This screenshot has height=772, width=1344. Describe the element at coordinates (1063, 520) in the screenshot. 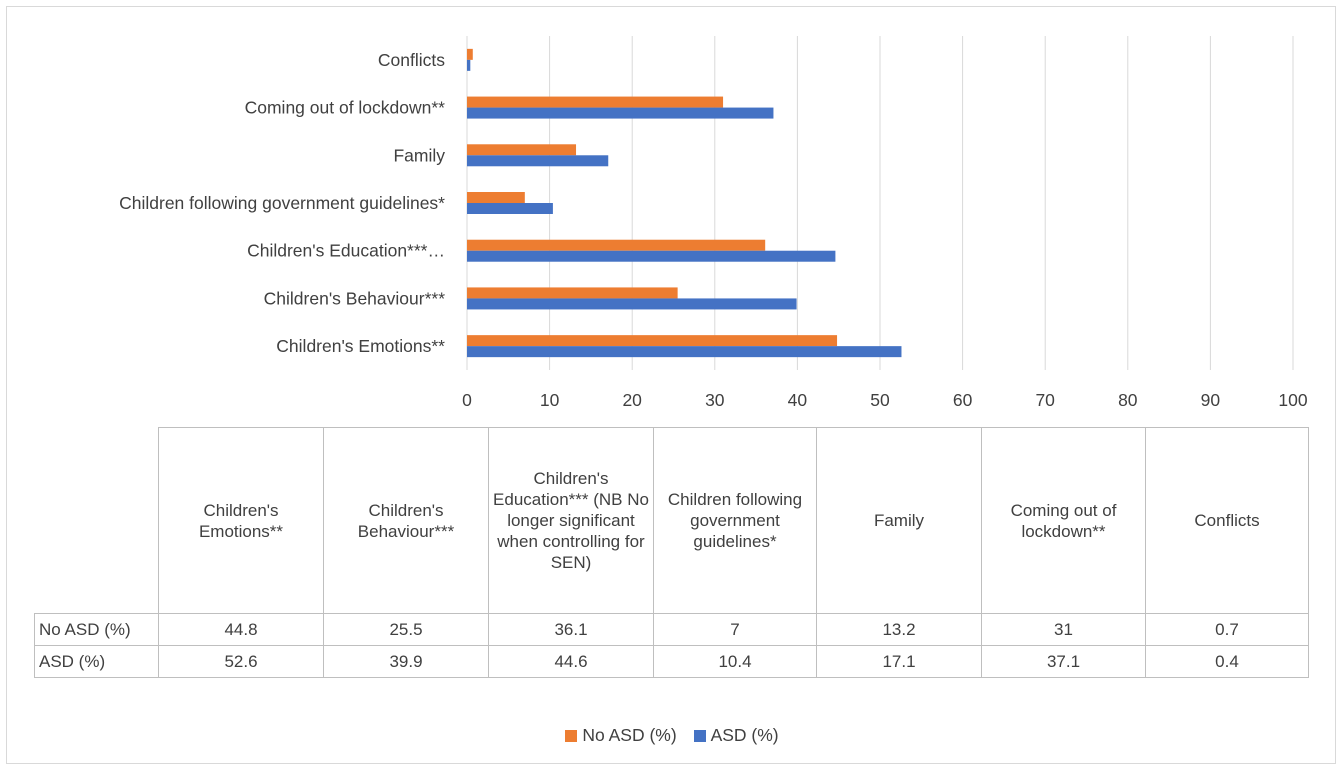

I see `table-header-cell: Coming out of lockdown**` at that location.